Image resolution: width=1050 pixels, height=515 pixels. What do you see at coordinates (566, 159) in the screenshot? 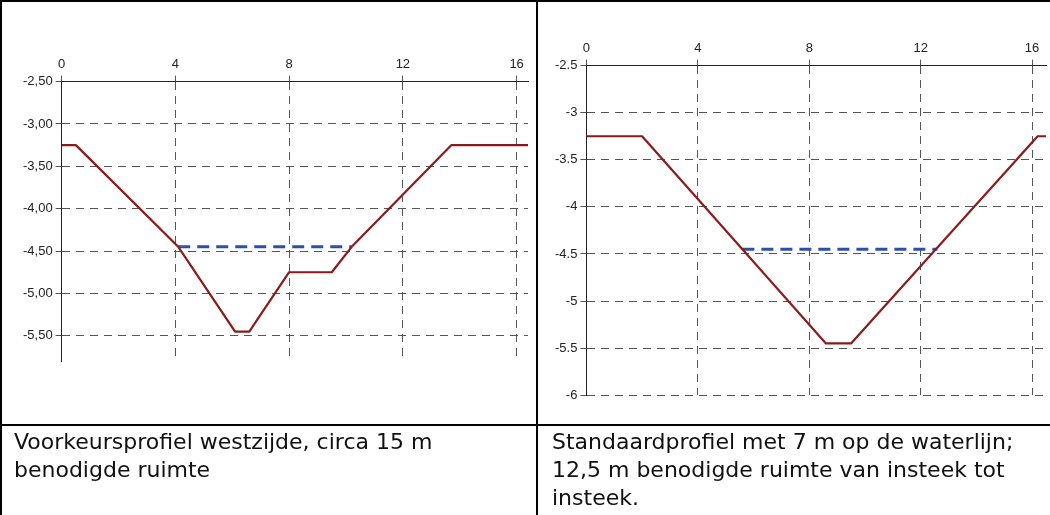
I see `y-tick-label: -3.5` at bounding box center [566, 159].